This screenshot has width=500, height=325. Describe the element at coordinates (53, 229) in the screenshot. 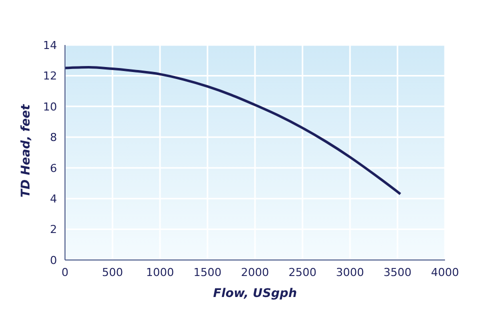

I see `y-tick-label: 2` at that location.